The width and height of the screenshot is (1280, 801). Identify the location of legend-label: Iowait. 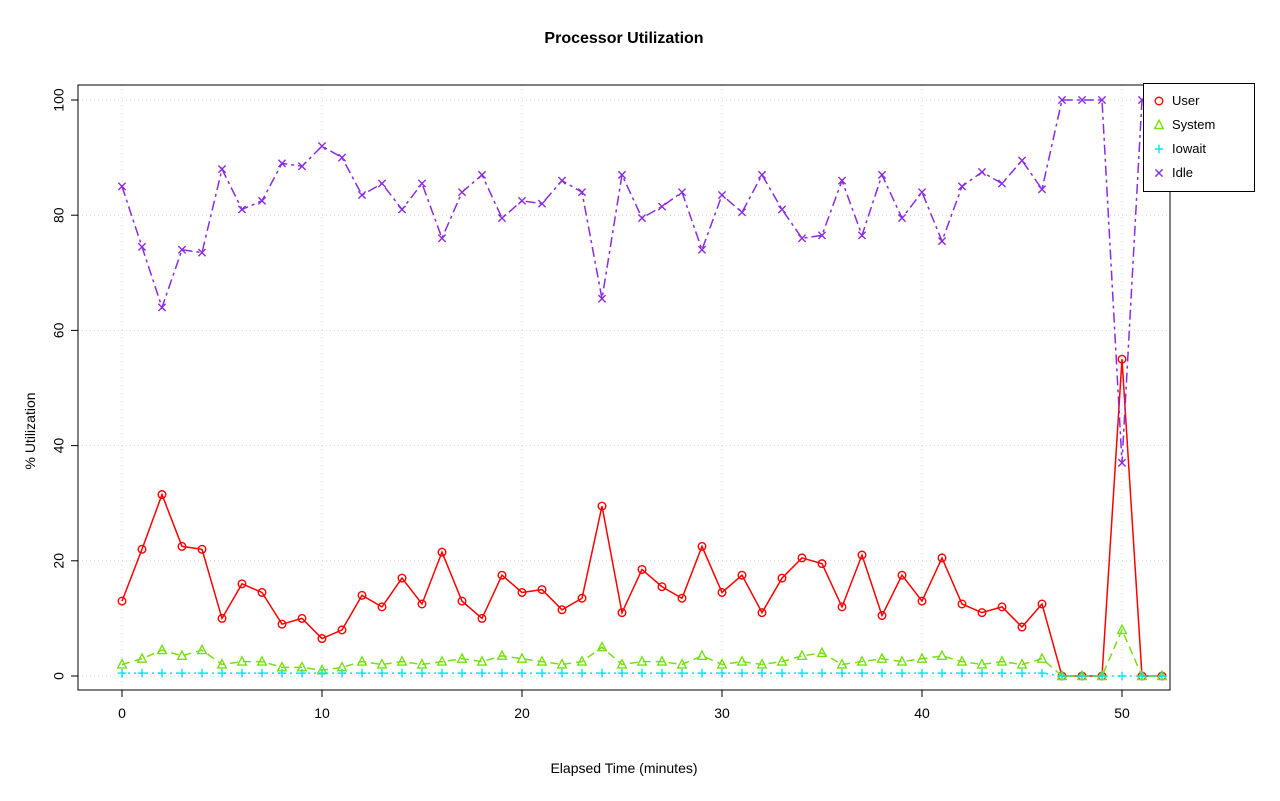
(1189, 148).